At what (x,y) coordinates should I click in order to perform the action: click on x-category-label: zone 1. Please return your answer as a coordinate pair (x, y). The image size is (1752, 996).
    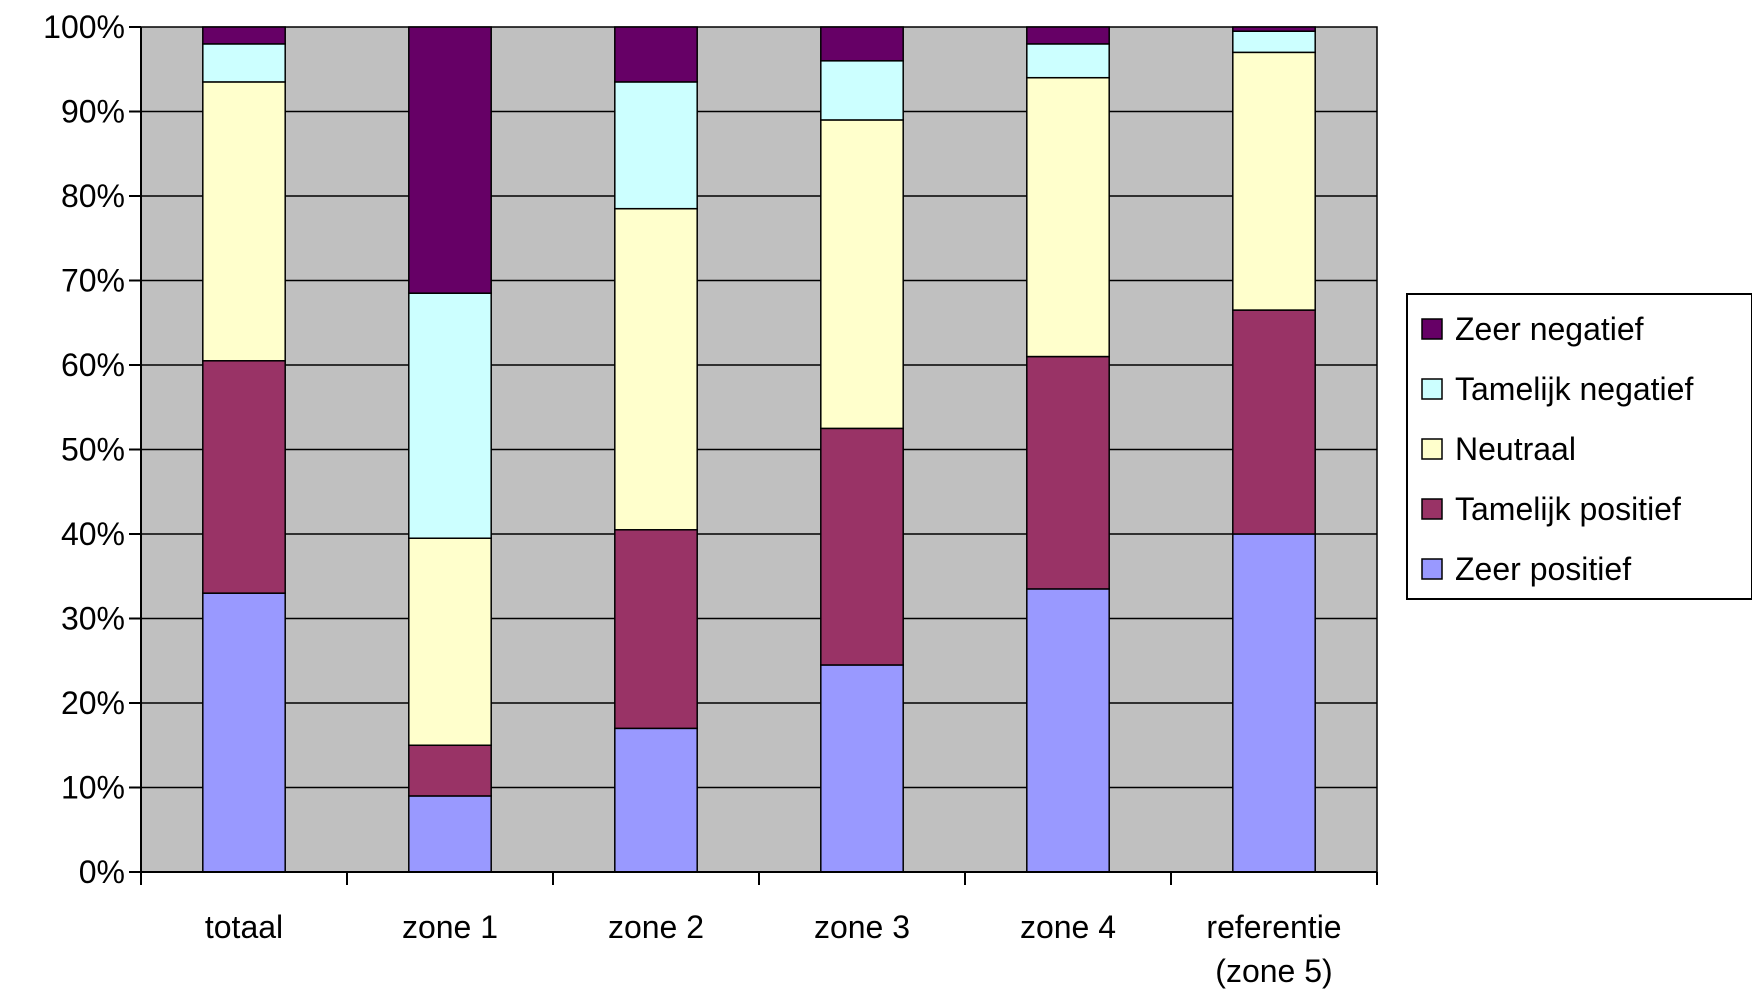
    Looking at the image, I should click on (450, 927).